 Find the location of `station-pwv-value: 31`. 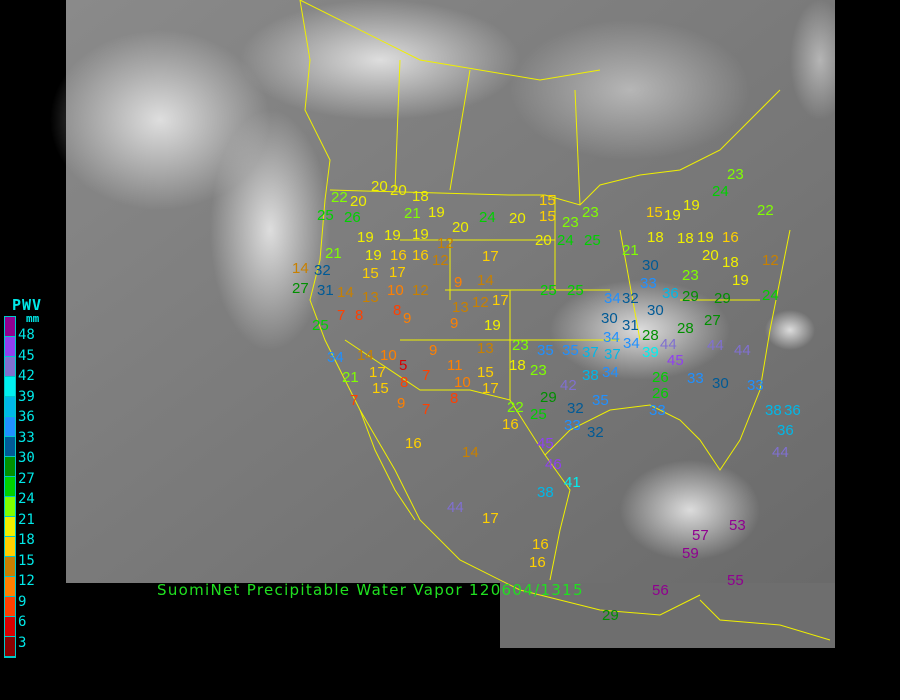

station-pwv-value: 31 is located at coordinates (630, 325).